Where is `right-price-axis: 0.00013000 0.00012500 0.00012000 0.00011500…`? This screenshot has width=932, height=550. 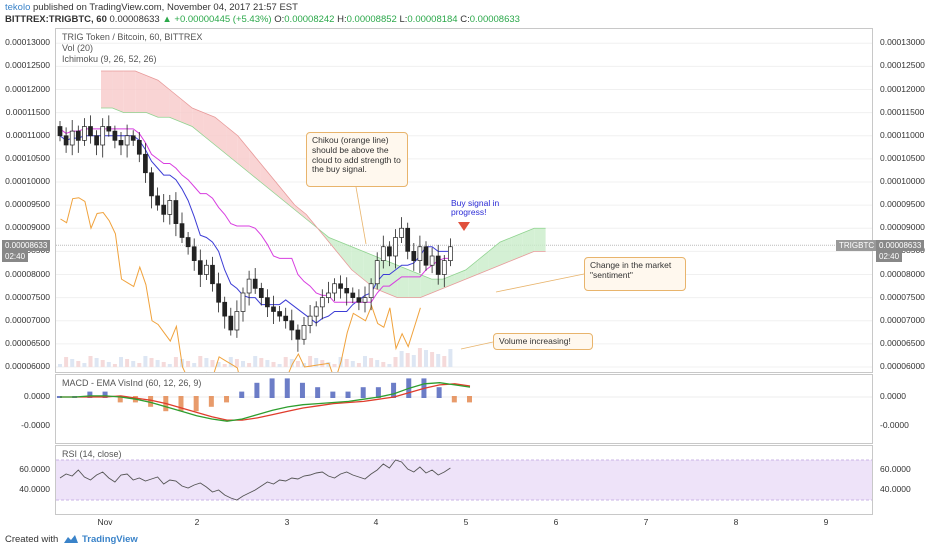 right-price-axis: 0.00013000 0.00012500 0.00012000 0.00011500… is located at coordinates (904, 275).